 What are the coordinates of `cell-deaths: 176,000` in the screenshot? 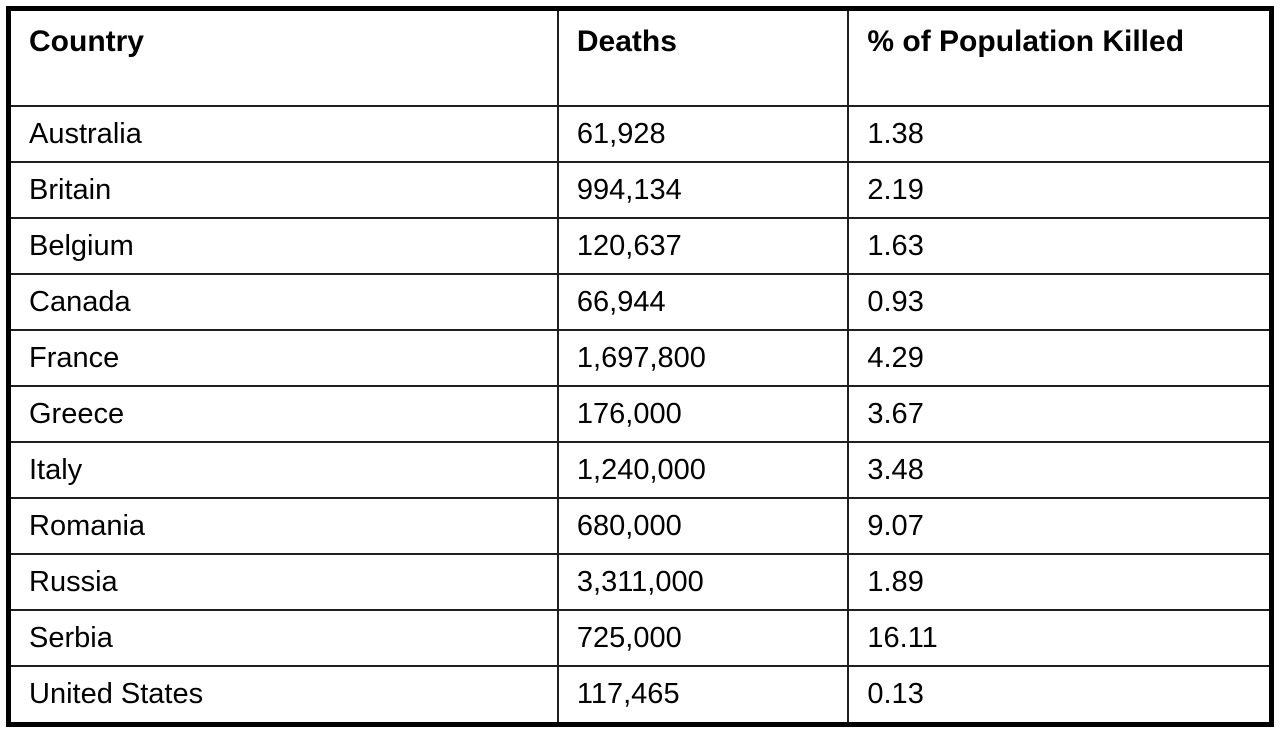 It's located at (703, 414).